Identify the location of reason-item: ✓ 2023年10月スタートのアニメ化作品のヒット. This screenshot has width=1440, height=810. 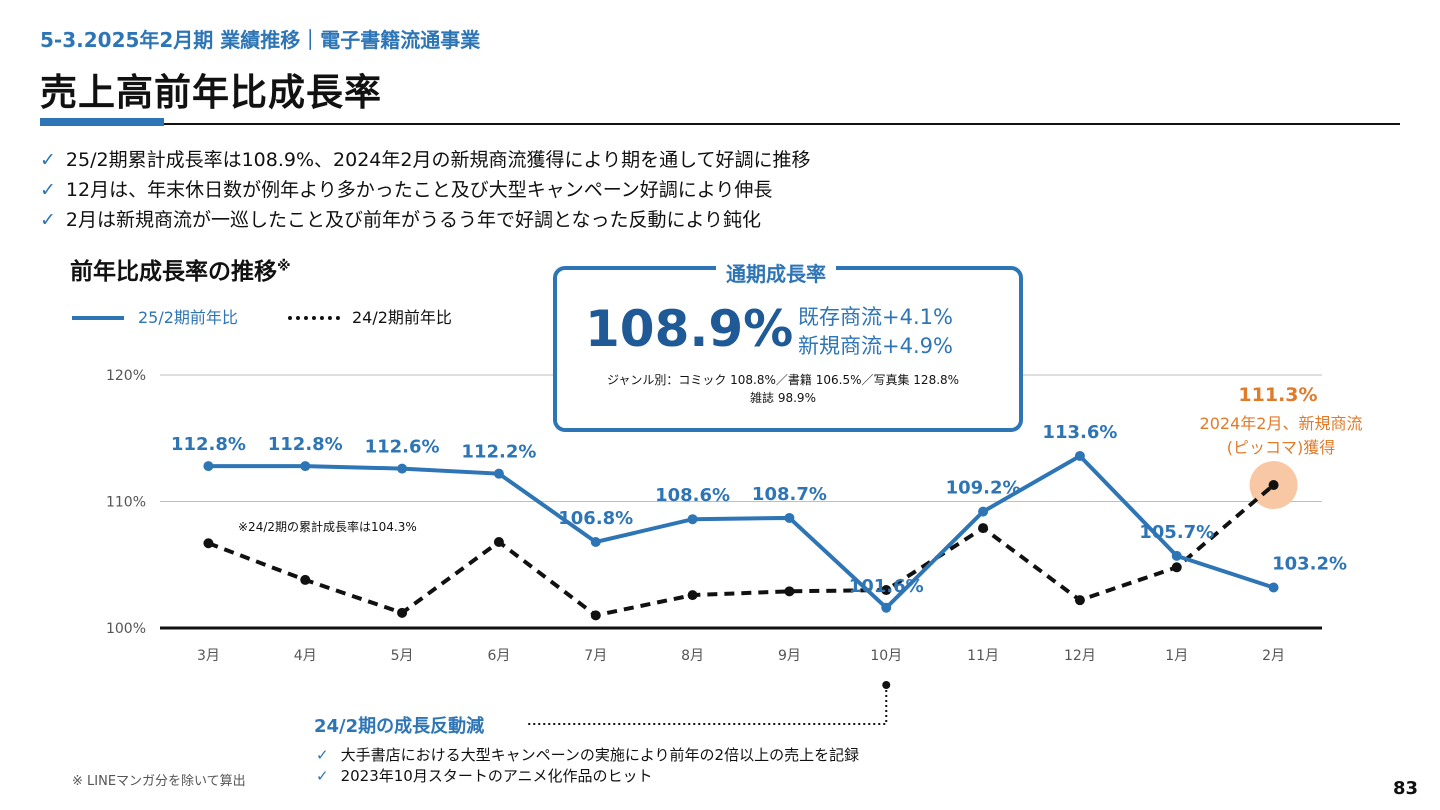
(484, 775).